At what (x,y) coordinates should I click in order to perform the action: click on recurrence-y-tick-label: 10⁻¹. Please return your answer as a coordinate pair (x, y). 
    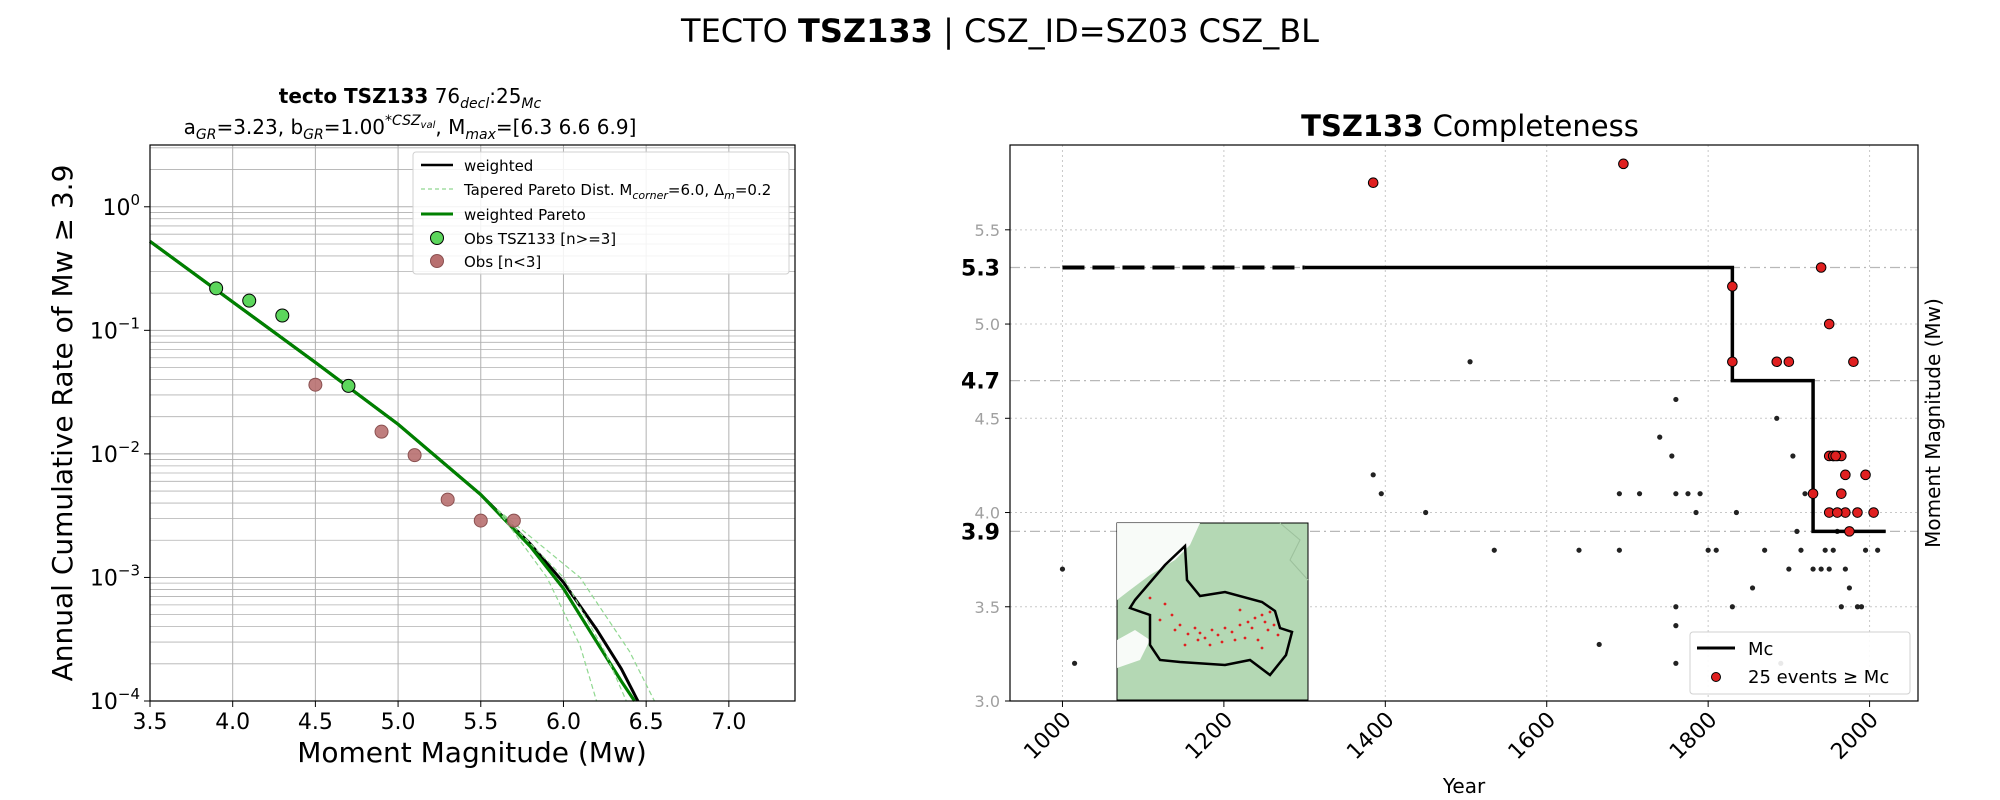
    Looking at the image, I should click on (115, 329).